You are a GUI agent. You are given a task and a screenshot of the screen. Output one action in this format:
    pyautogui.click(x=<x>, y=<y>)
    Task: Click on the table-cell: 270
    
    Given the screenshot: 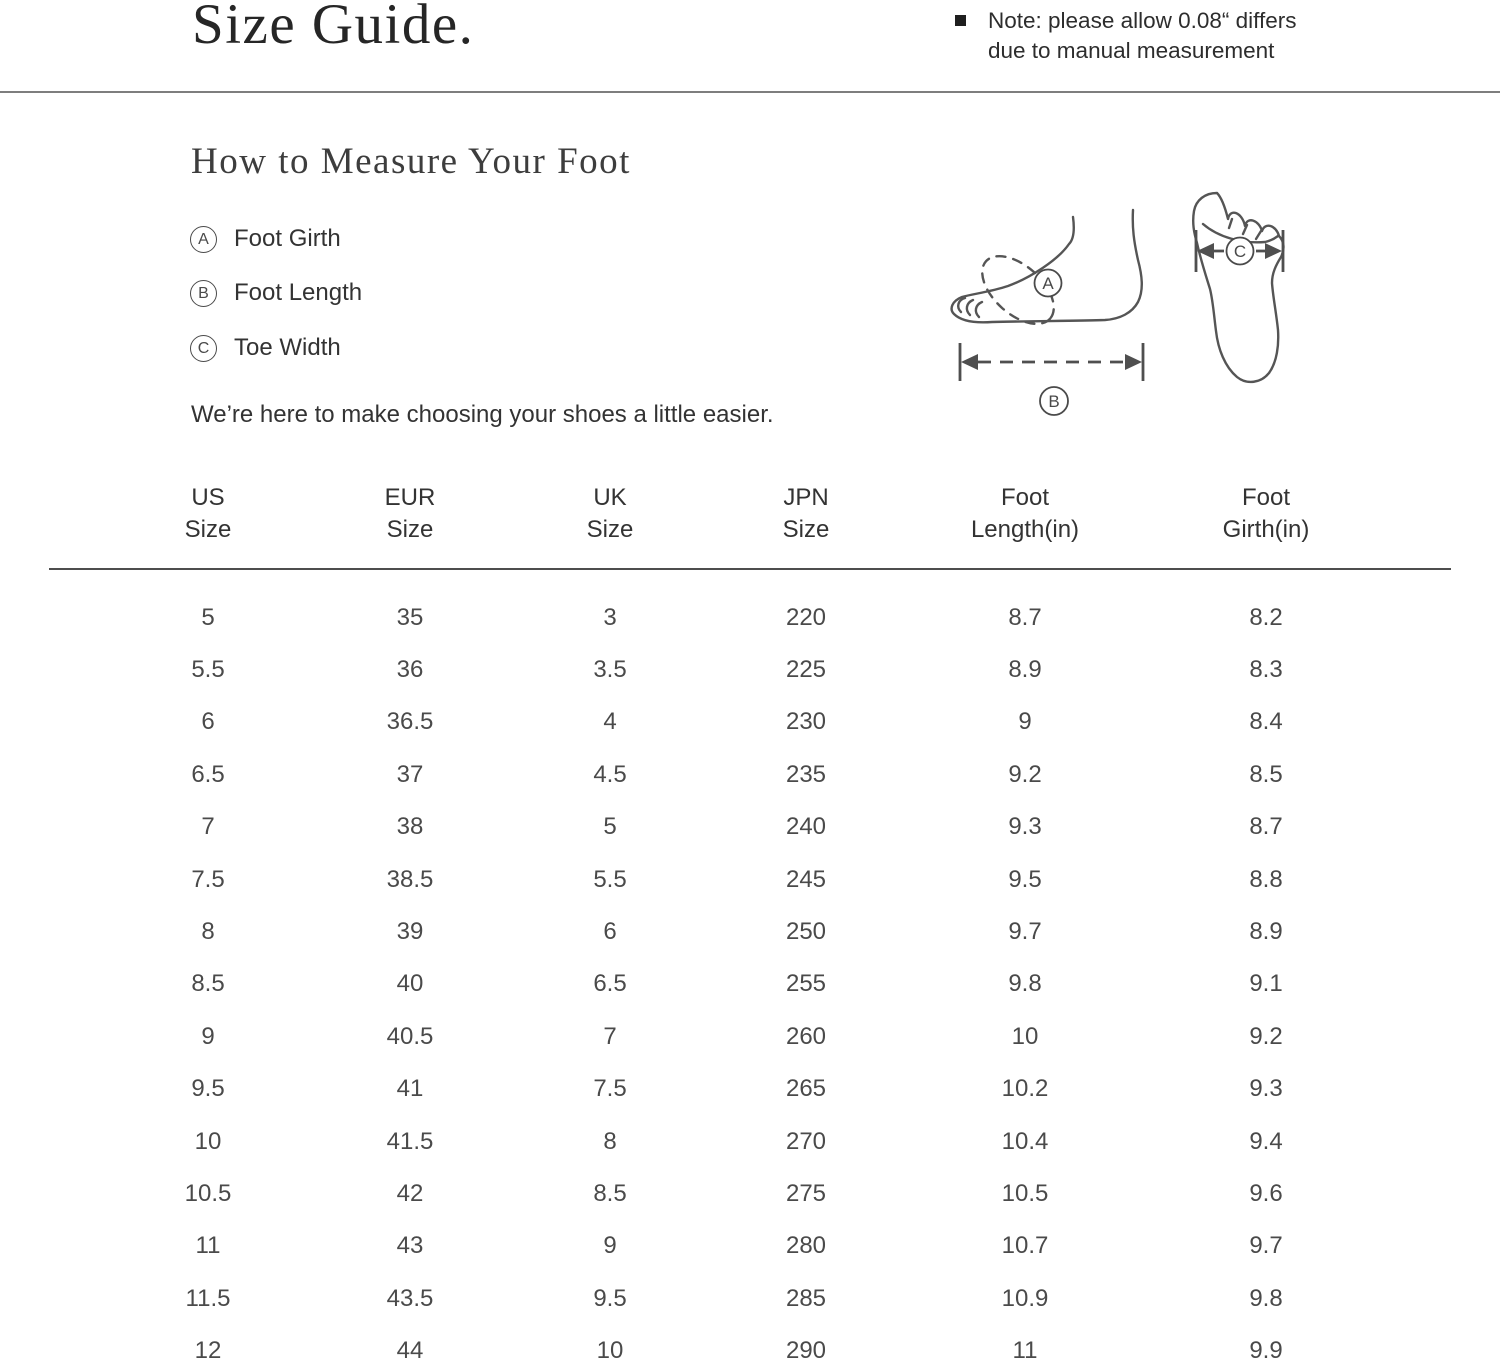 What is the action you would take?
    pyautogui.click(x=806, y=1141)
    